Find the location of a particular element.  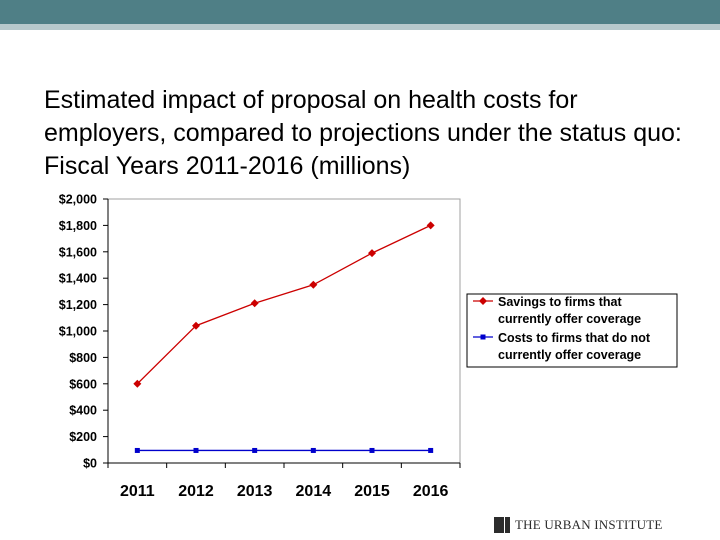

y-tick-label: $1,800 is located at coordinates (78, 226).